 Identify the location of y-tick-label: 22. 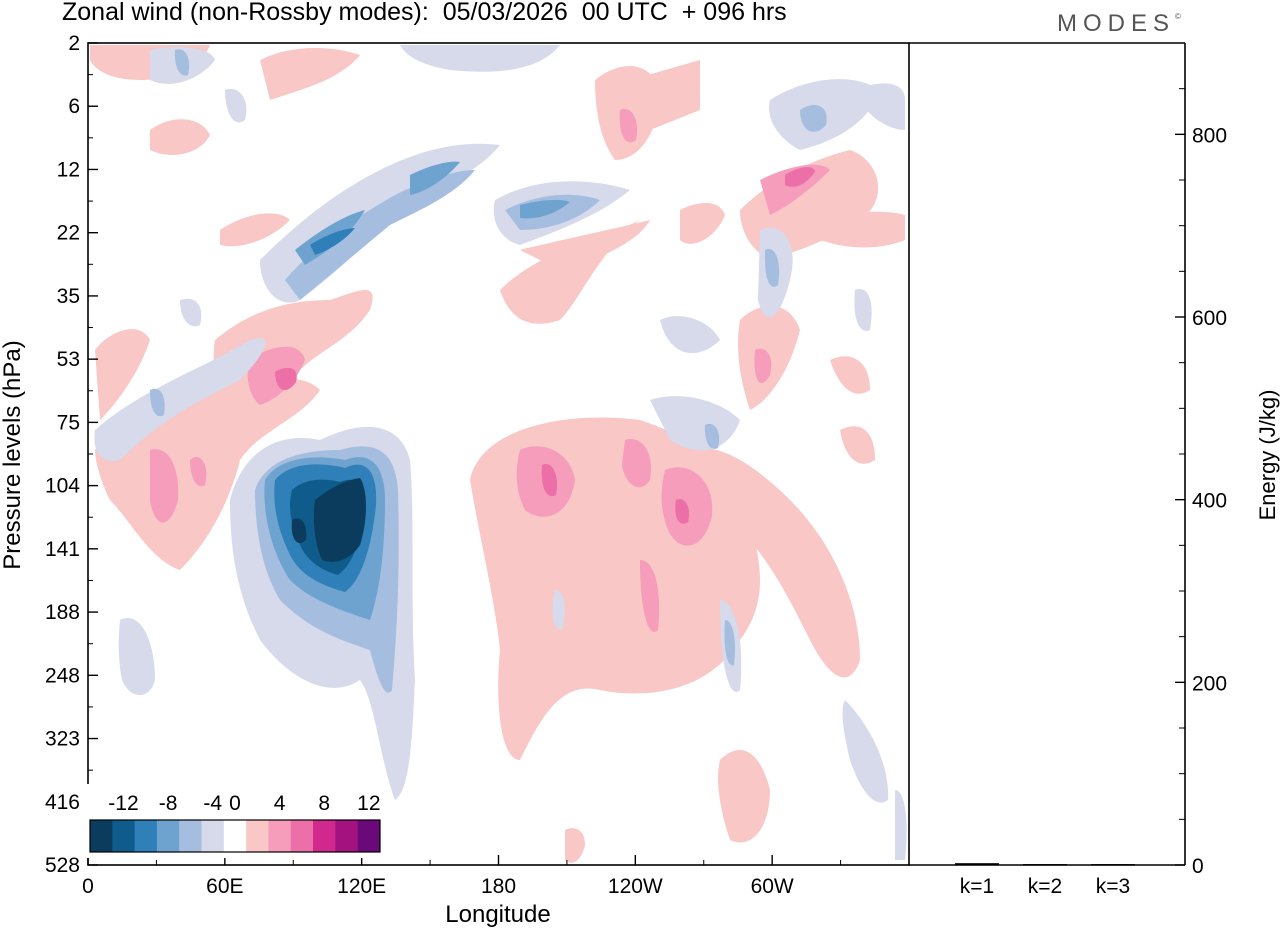
(68, 233).